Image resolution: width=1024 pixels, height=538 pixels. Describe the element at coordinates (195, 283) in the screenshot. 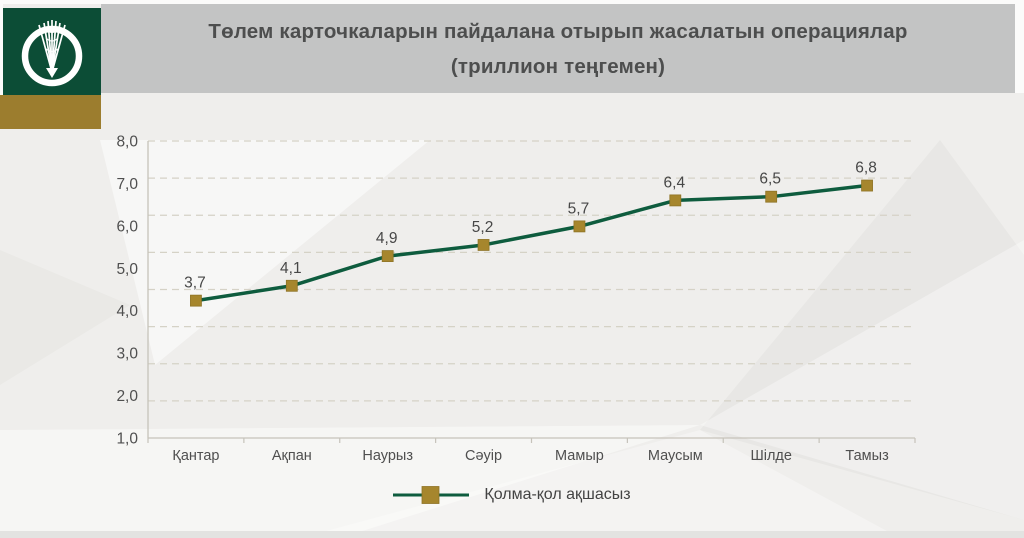

I see `data-label: 3,7` at that location.